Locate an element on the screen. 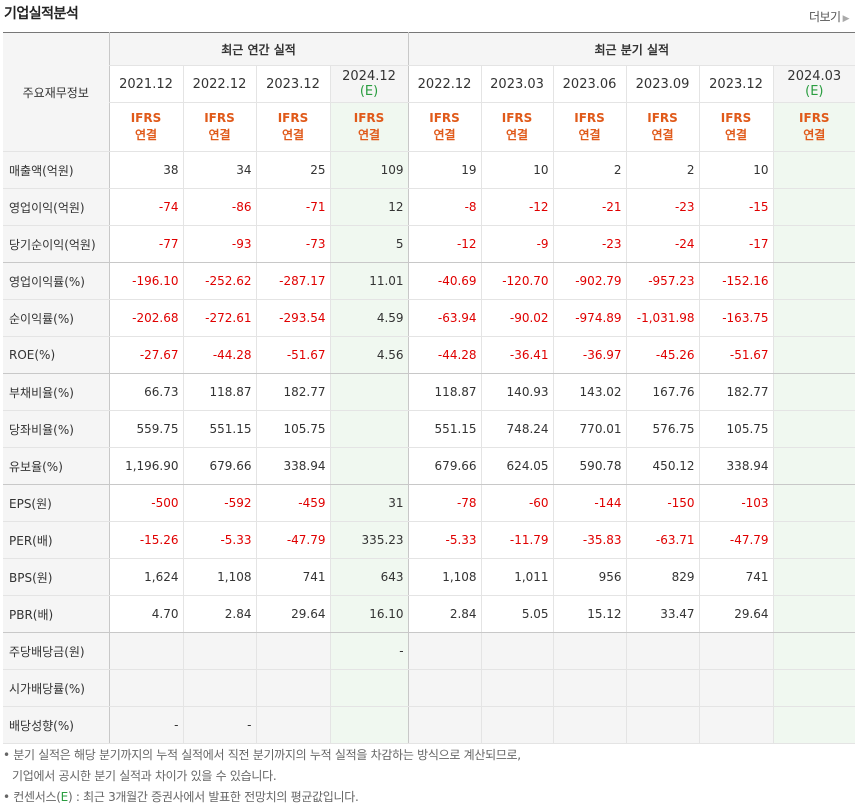 The image size is (855, 810). chevron-right-icon: ▶ is located at coordinates (846, 19).